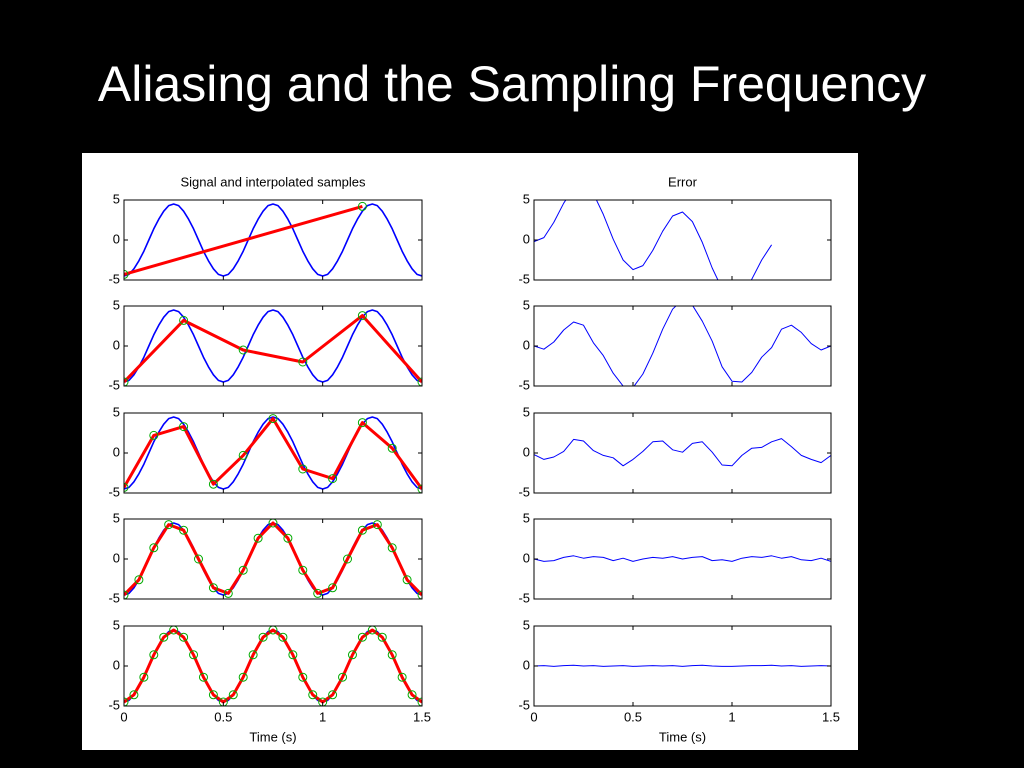 The height and width of the screenshot is (768, 1024). What do you see at coordinates (422, 716) in the screenshot?
I see `x-tick-label: 1.5` at bounding box center [422, 716].